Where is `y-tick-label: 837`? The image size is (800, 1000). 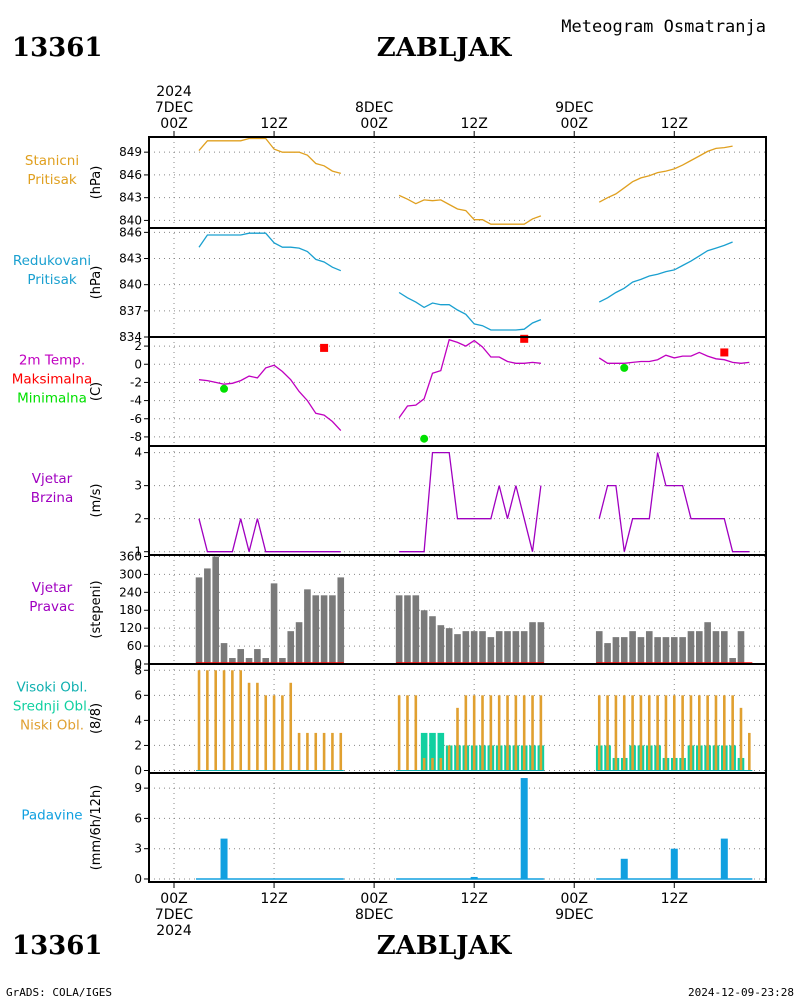 y-tick-label: 837 is located at coordinates (130, 311).